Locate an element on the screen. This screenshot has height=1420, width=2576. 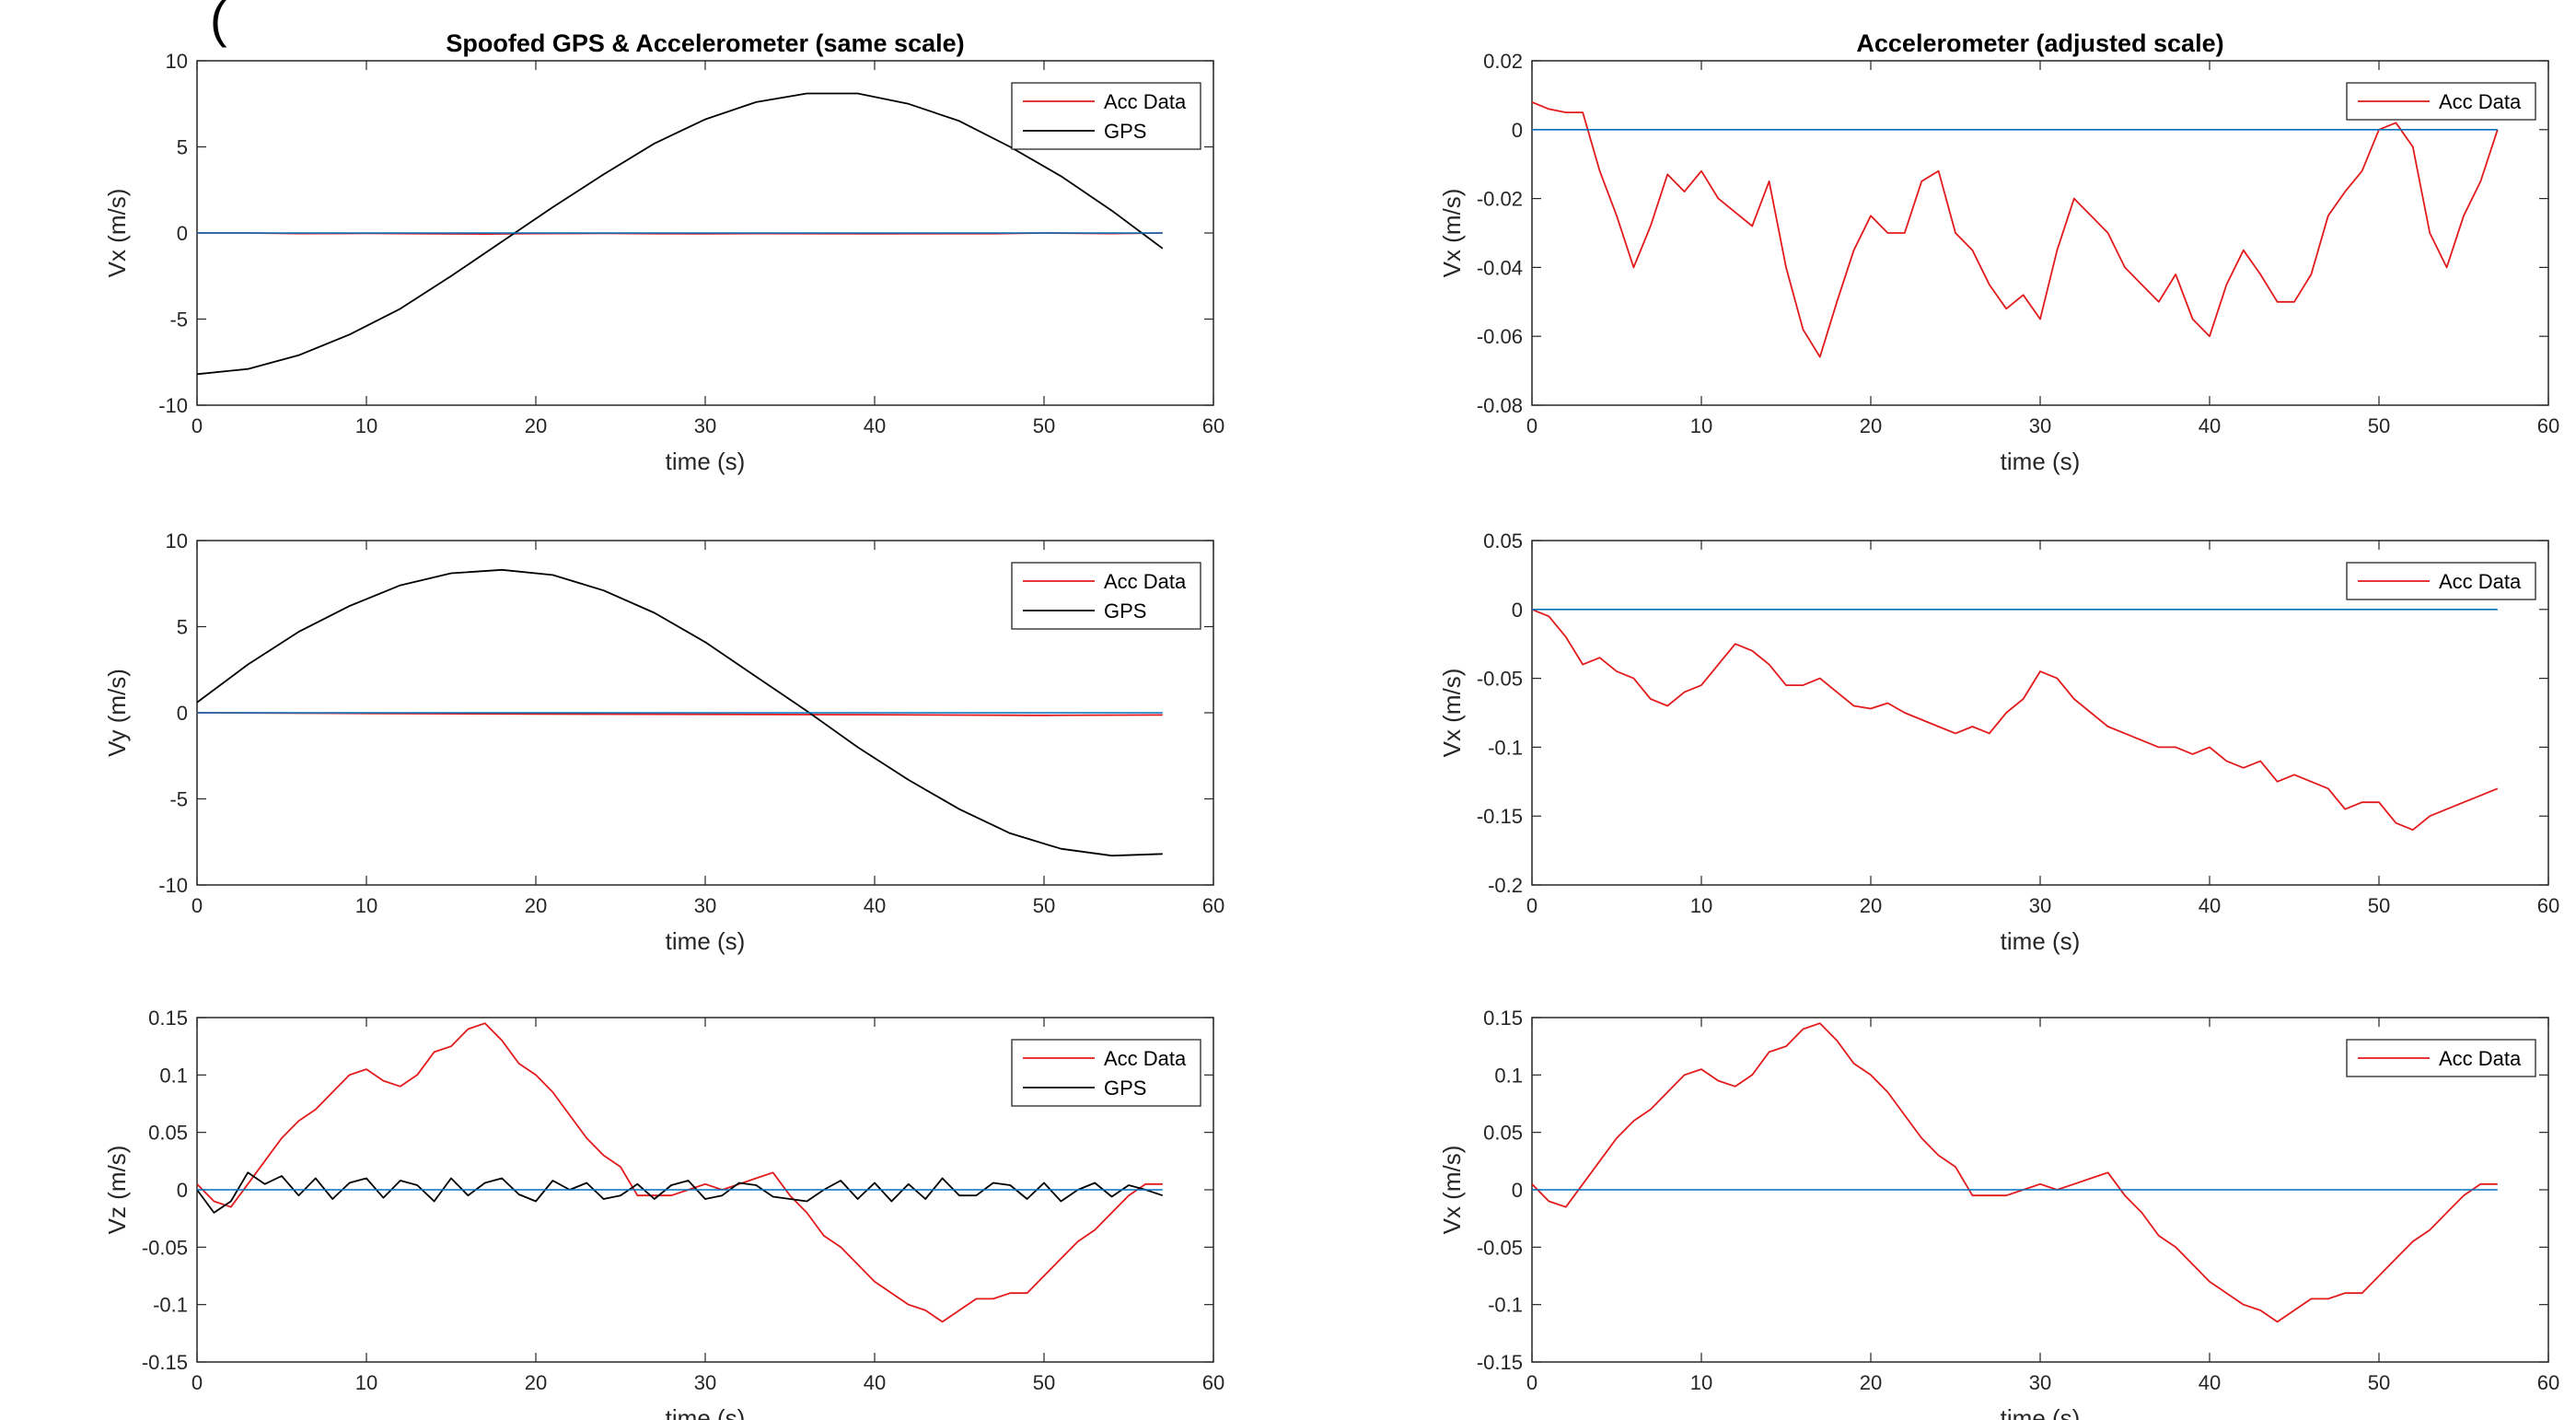
subplot-title: Accelerometer (adjusted scale) is located at coordinates (2039, 43).